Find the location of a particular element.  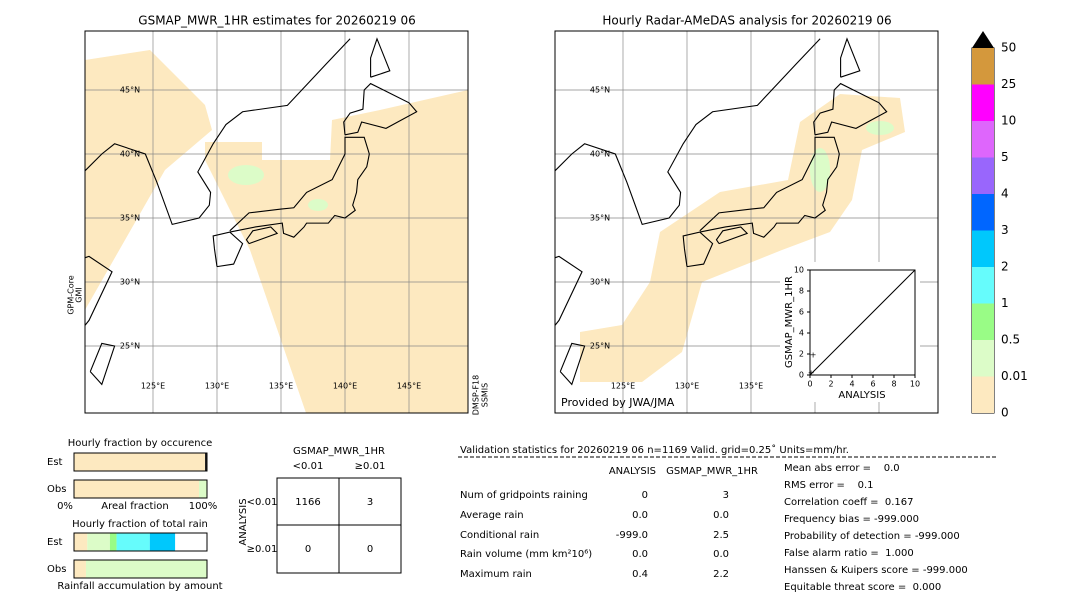

colorbar-label: 3 is located at coordinates (1005, 230).